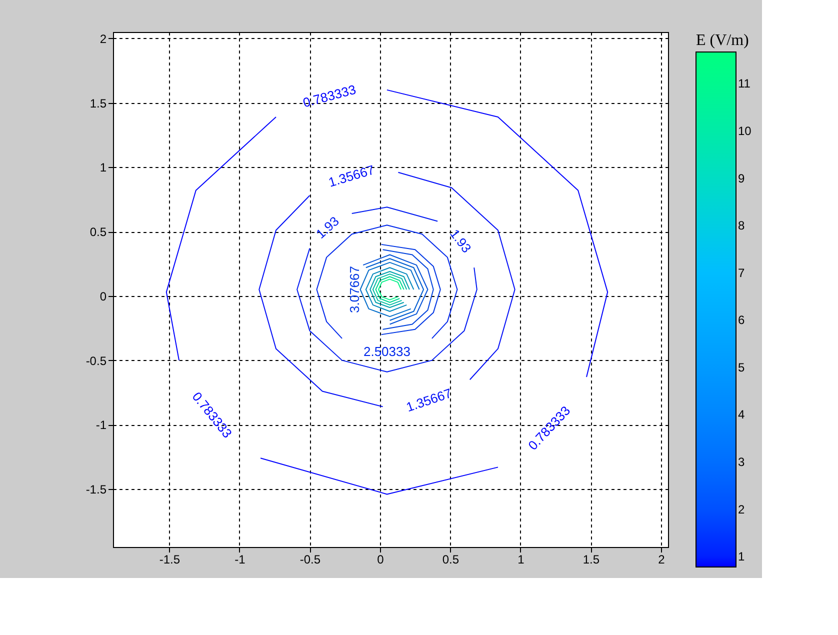 The height and width of the screenshot is (635, 838). What do you see at coordinates (741, 367) in the screenshot?
I see `color-bar-label: 5` at bounding box center [741, 367].